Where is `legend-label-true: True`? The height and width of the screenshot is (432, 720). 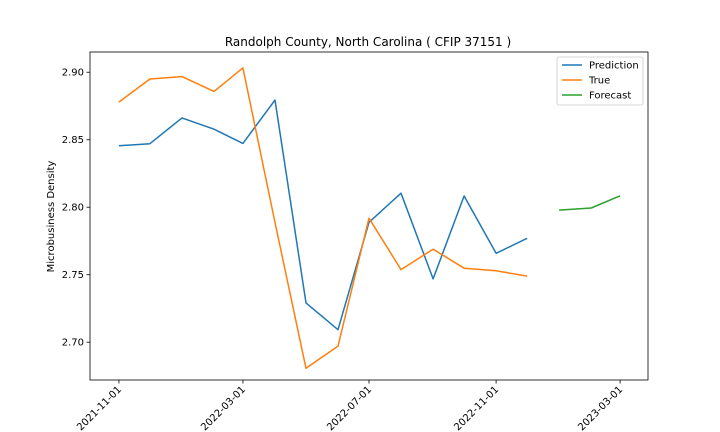 legend-label-true: True is located at coordinates (599, 81).